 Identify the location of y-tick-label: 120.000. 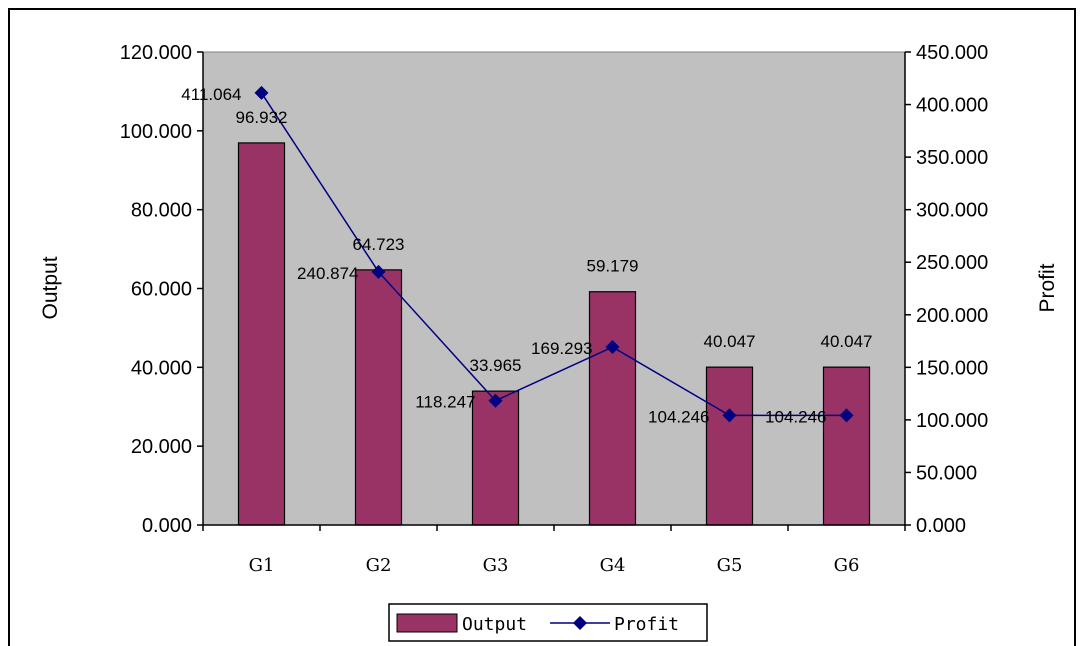
(156, 53).